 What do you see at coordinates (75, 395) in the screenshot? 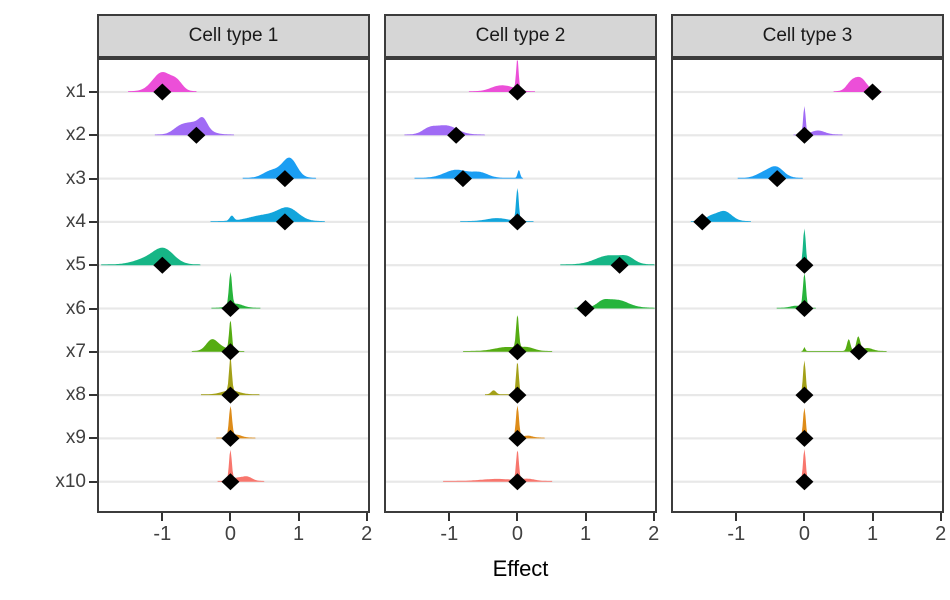
I see `y-axis-label: x8` at bounding box center [75, 395].